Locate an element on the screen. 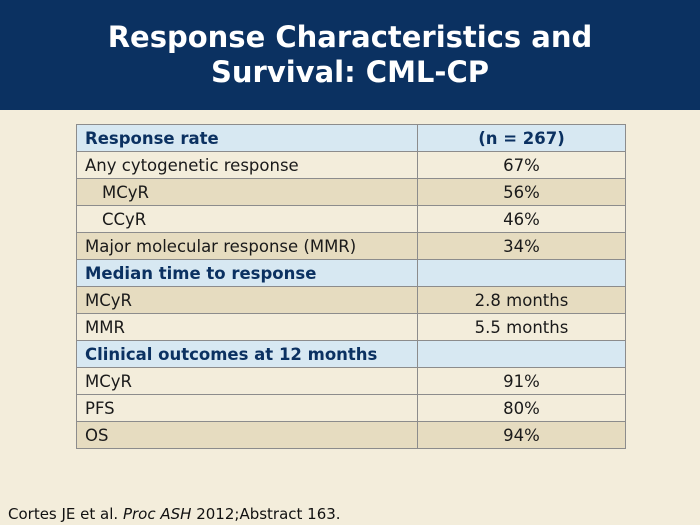 This screenshot has width=700, height=525. table-row: Major molecular response (MMR) 34% is located at coordinates (351, 246).